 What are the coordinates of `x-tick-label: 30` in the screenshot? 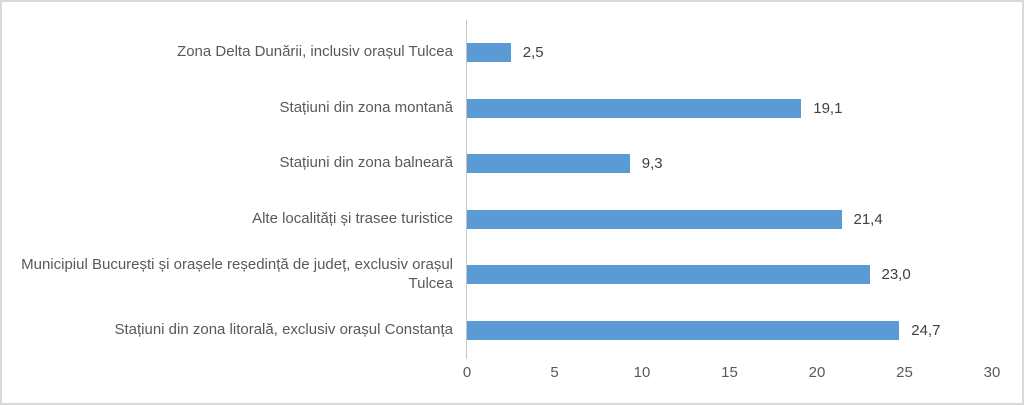 It's located at (992, 372).